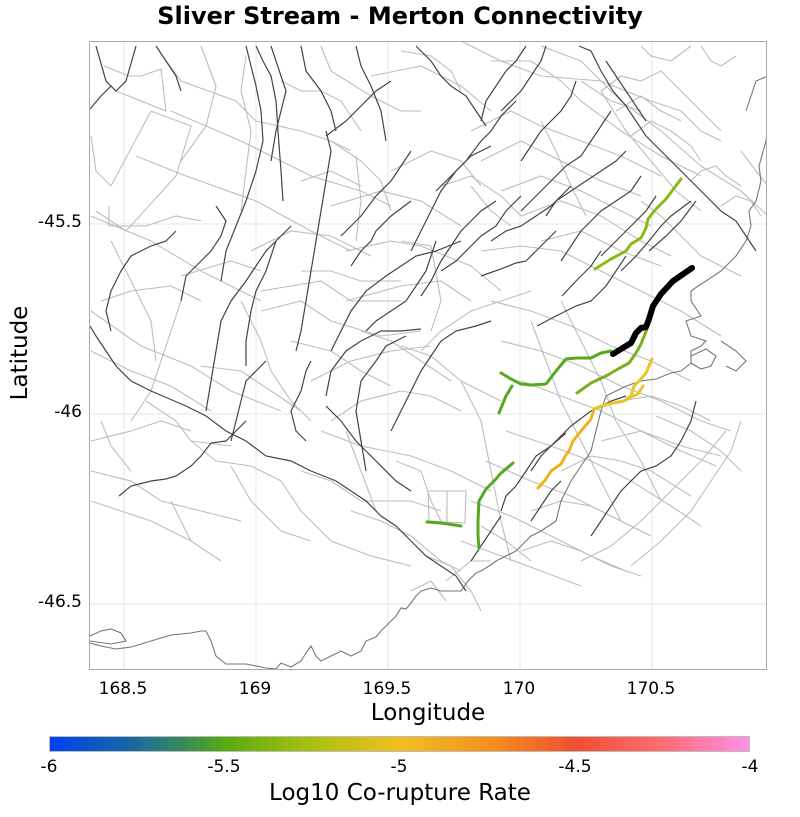 This screenshot has height=817, width=800. Describe the element at coordinates (20, 353) in the screenshot. I see `y-axis-title: Latitude` at that location.